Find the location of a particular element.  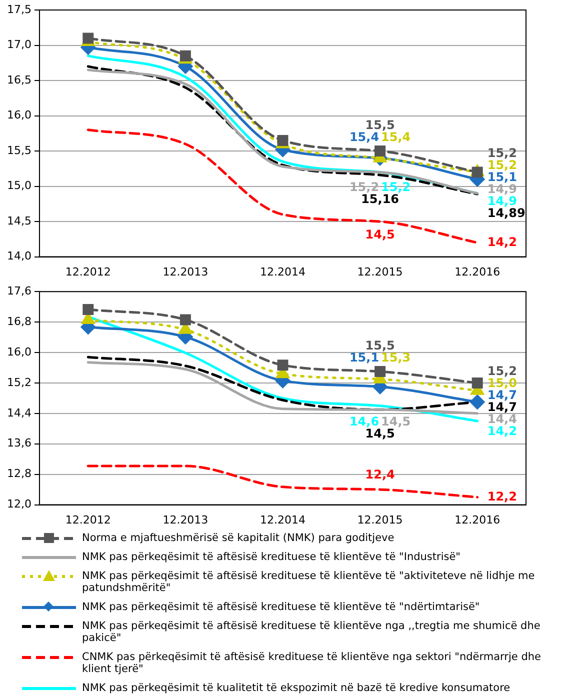

y-tick-label: 12,8 is located at coordinates (19, 473).